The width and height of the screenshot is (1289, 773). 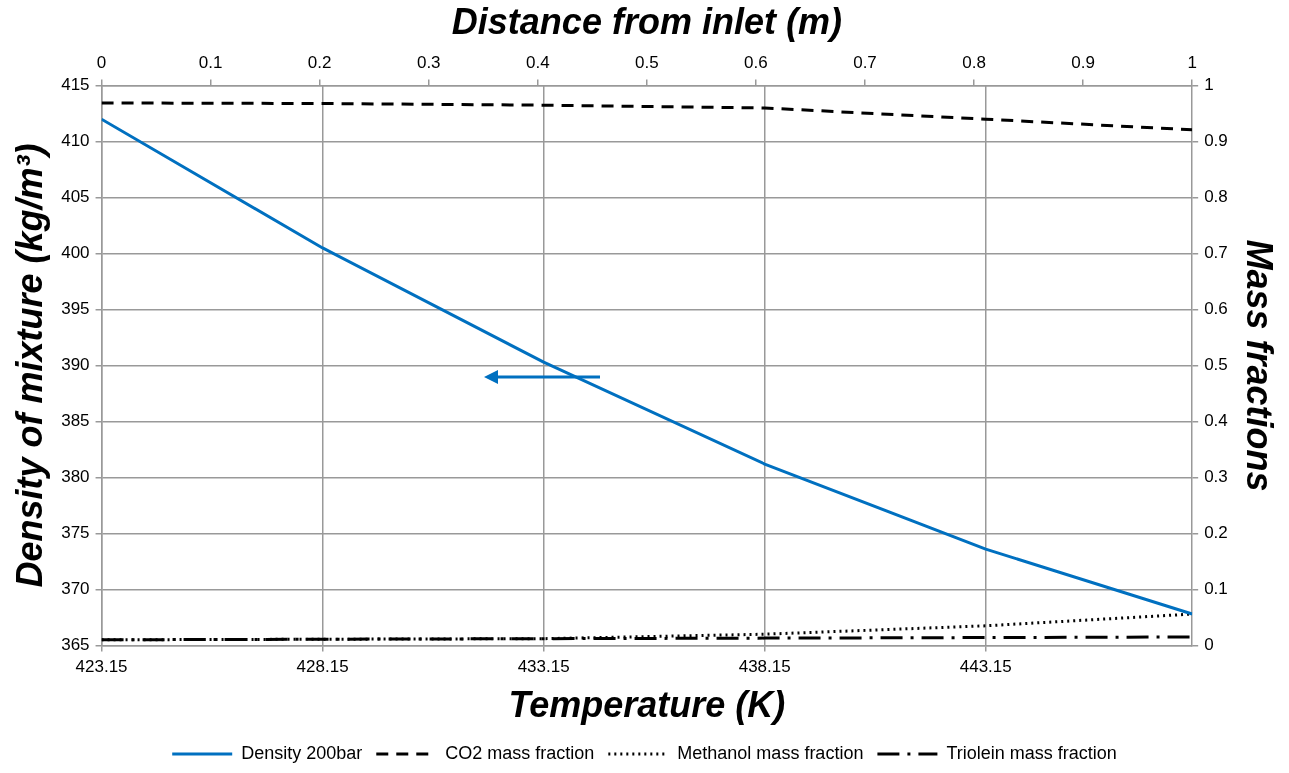 What do you see at coordinates (756, 63) in the screenshot?
I see `x2-tick-label: 0.6` at bounding box center [756, 63].